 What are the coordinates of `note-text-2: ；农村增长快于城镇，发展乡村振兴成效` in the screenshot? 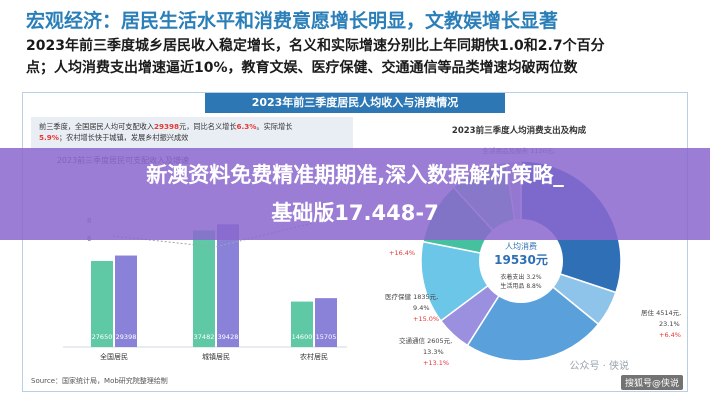 It's located at (123, 137).